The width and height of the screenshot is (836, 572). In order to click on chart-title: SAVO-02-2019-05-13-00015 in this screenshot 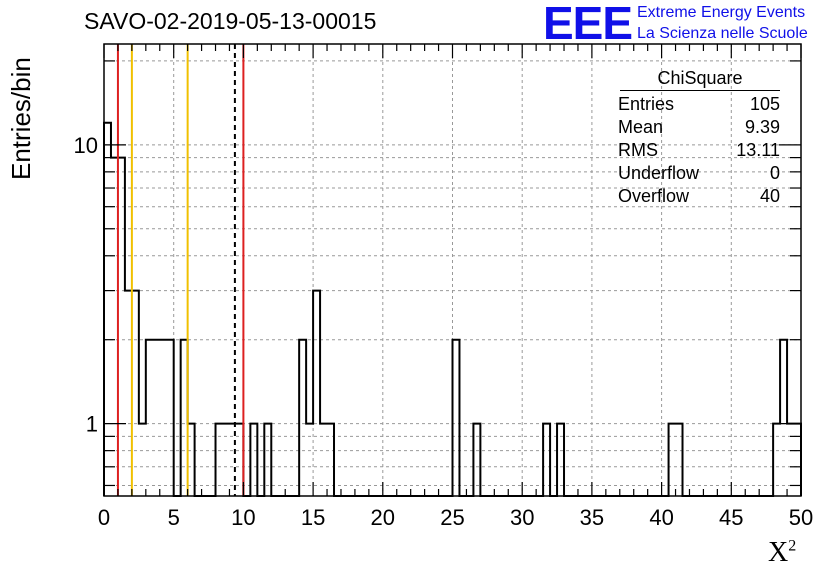, I will do `click(230, 21)`.